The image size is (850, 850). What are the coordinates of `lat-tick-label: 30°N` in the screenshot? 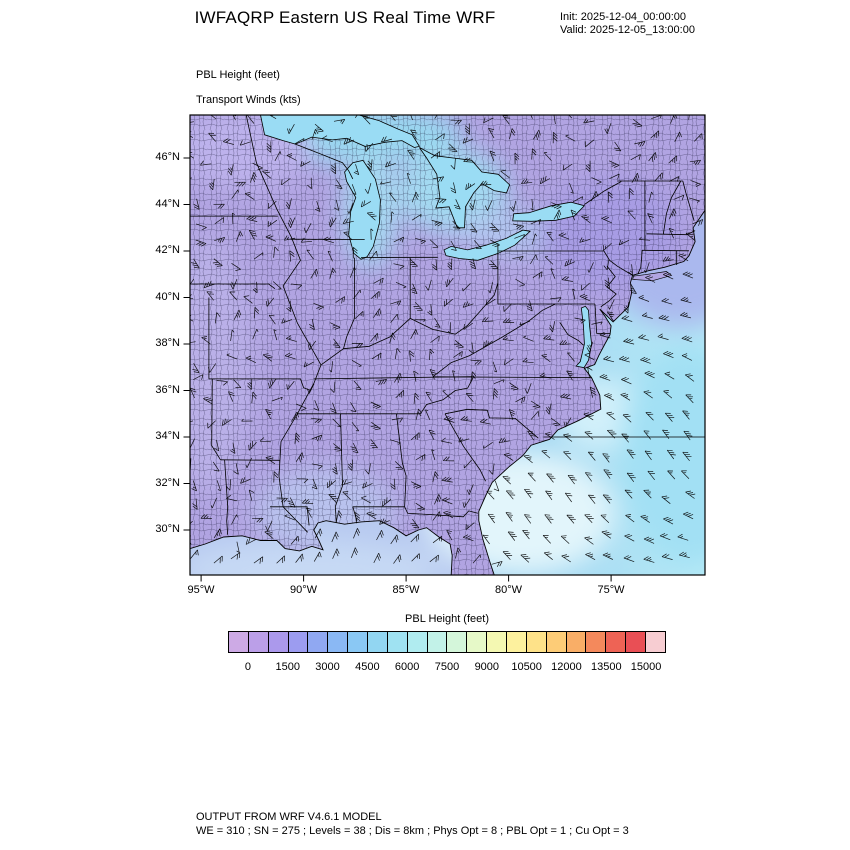 It's located at (167, 529).